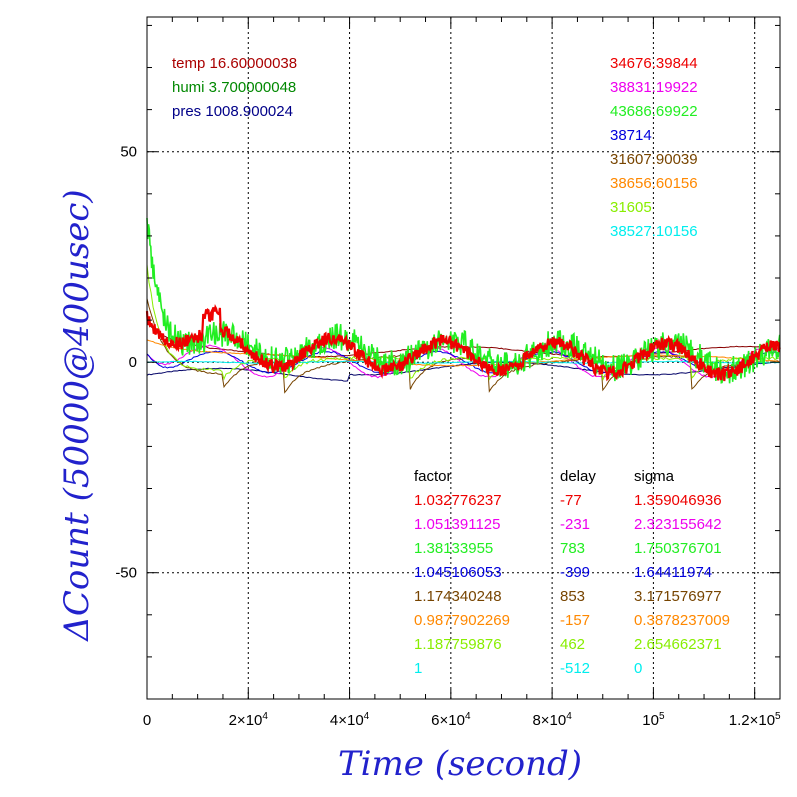 This screenshot has width=797, height=797. What do you see at coordinates (575, 572) in the screenshot?
I see `delay-value: -399` at bounding box center [575, 572].